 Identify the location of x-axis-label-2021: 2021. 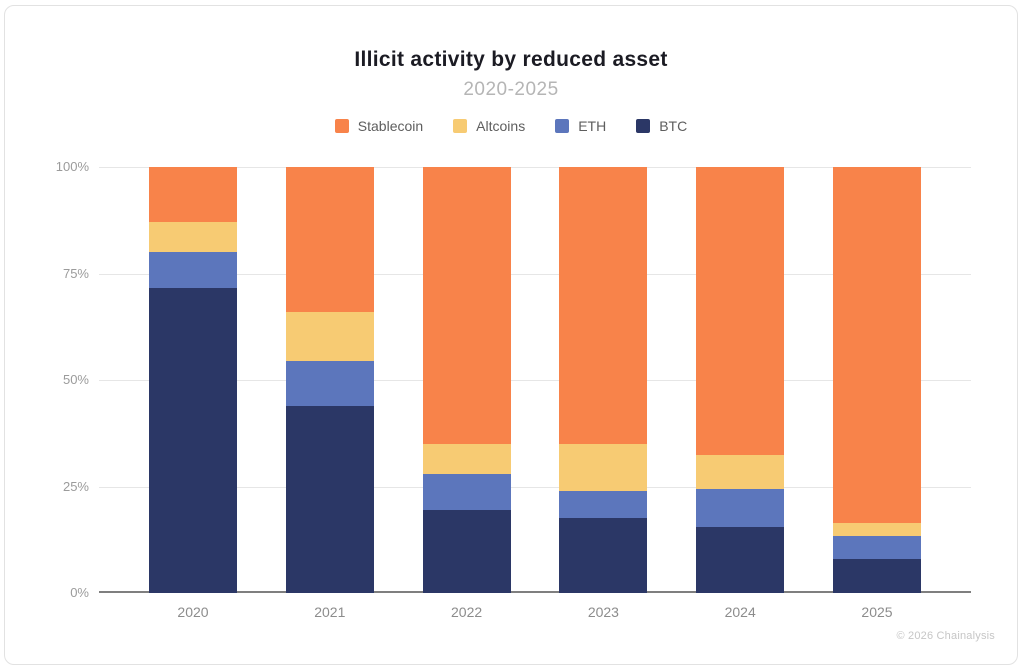
(330, 612).